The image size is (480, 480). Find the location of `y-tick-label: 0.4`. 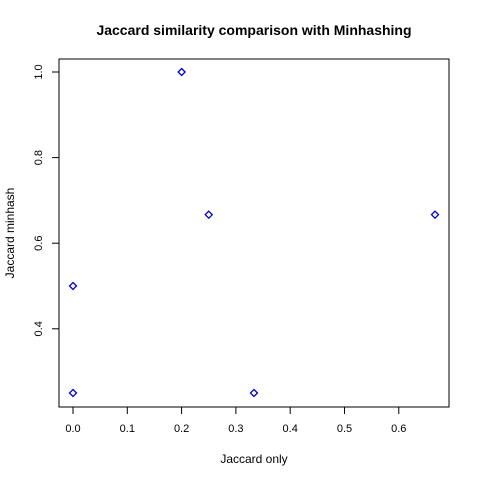

y-tick-label: 0.4 is located at coordinates (39, 328).